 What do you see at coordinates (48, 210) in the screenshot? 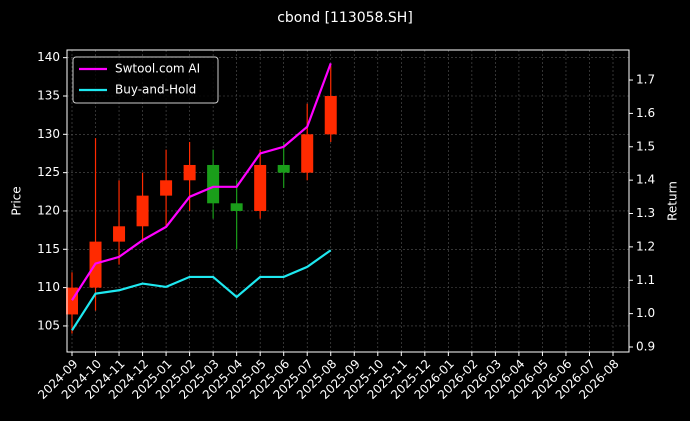
I see `y-tick-label: 120` at bounding box center [48, 210].